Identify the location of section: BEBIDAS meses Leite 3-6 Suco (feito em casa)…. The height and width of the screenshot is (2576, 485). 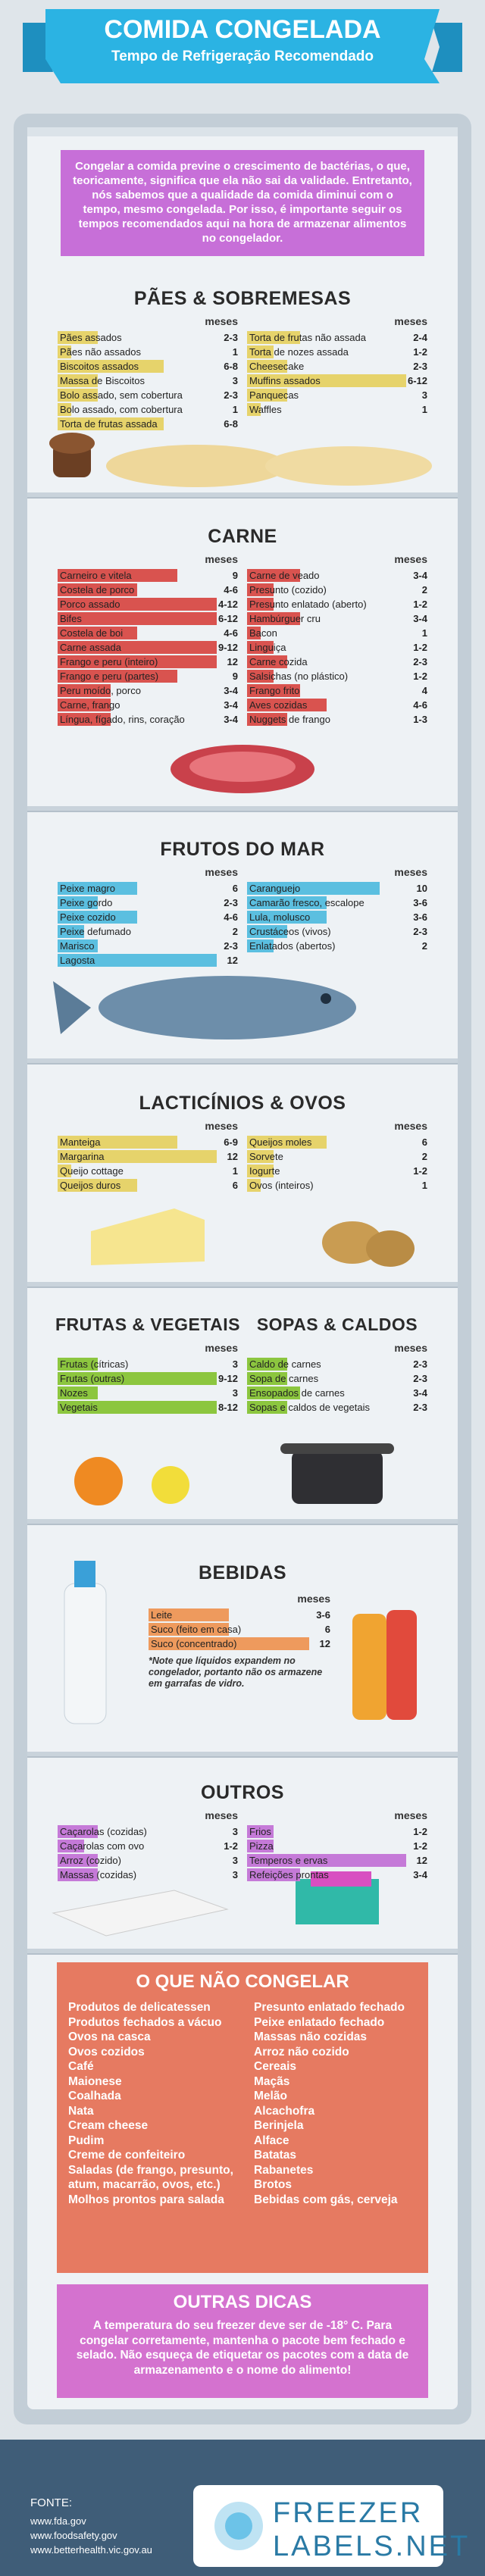
(242, 1652).